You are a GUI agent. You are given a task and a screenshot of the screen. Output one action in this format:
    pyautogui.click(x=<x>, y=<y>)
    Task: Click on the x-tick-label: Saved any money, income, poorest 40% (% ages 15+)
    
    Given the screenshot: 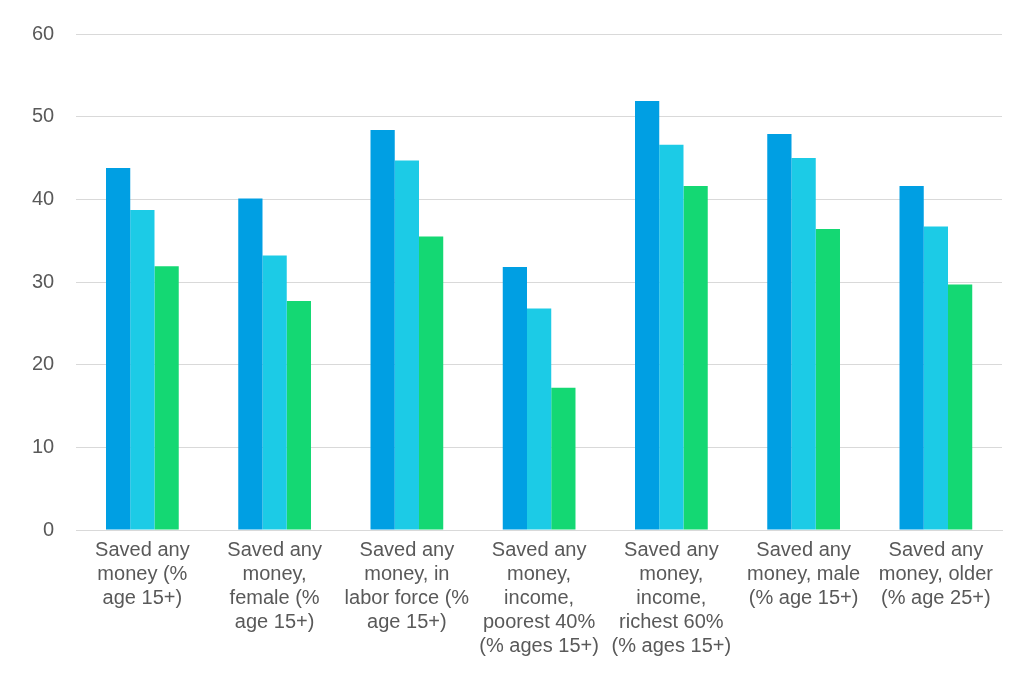 What is the action you would take?
    pyautogui.click(x=539, y=596)
    